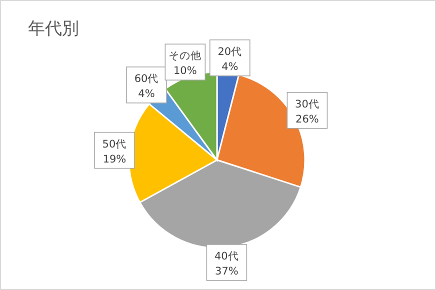 The height and width of the screenshot is (290, 436). I want to click on slice-label: 60代, so click(146, 78).